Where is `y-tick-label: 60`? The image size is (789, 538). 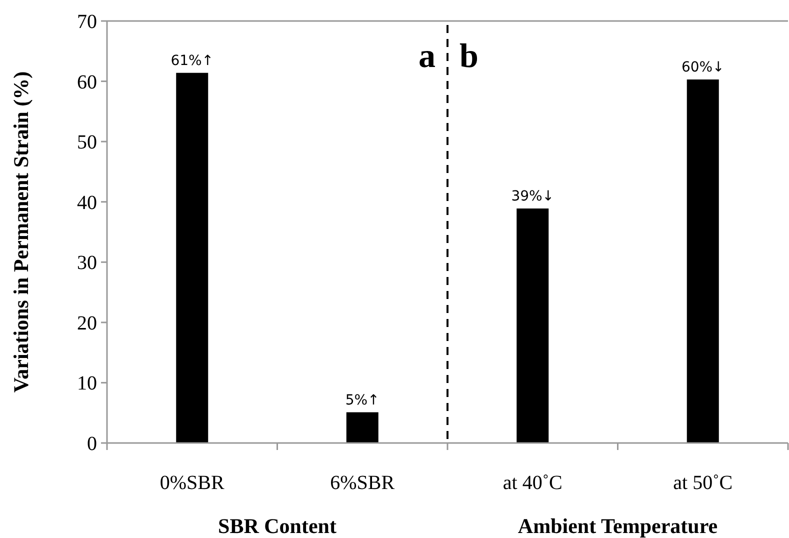
y-tick-label: 60 is located at coordinates (87, 82).